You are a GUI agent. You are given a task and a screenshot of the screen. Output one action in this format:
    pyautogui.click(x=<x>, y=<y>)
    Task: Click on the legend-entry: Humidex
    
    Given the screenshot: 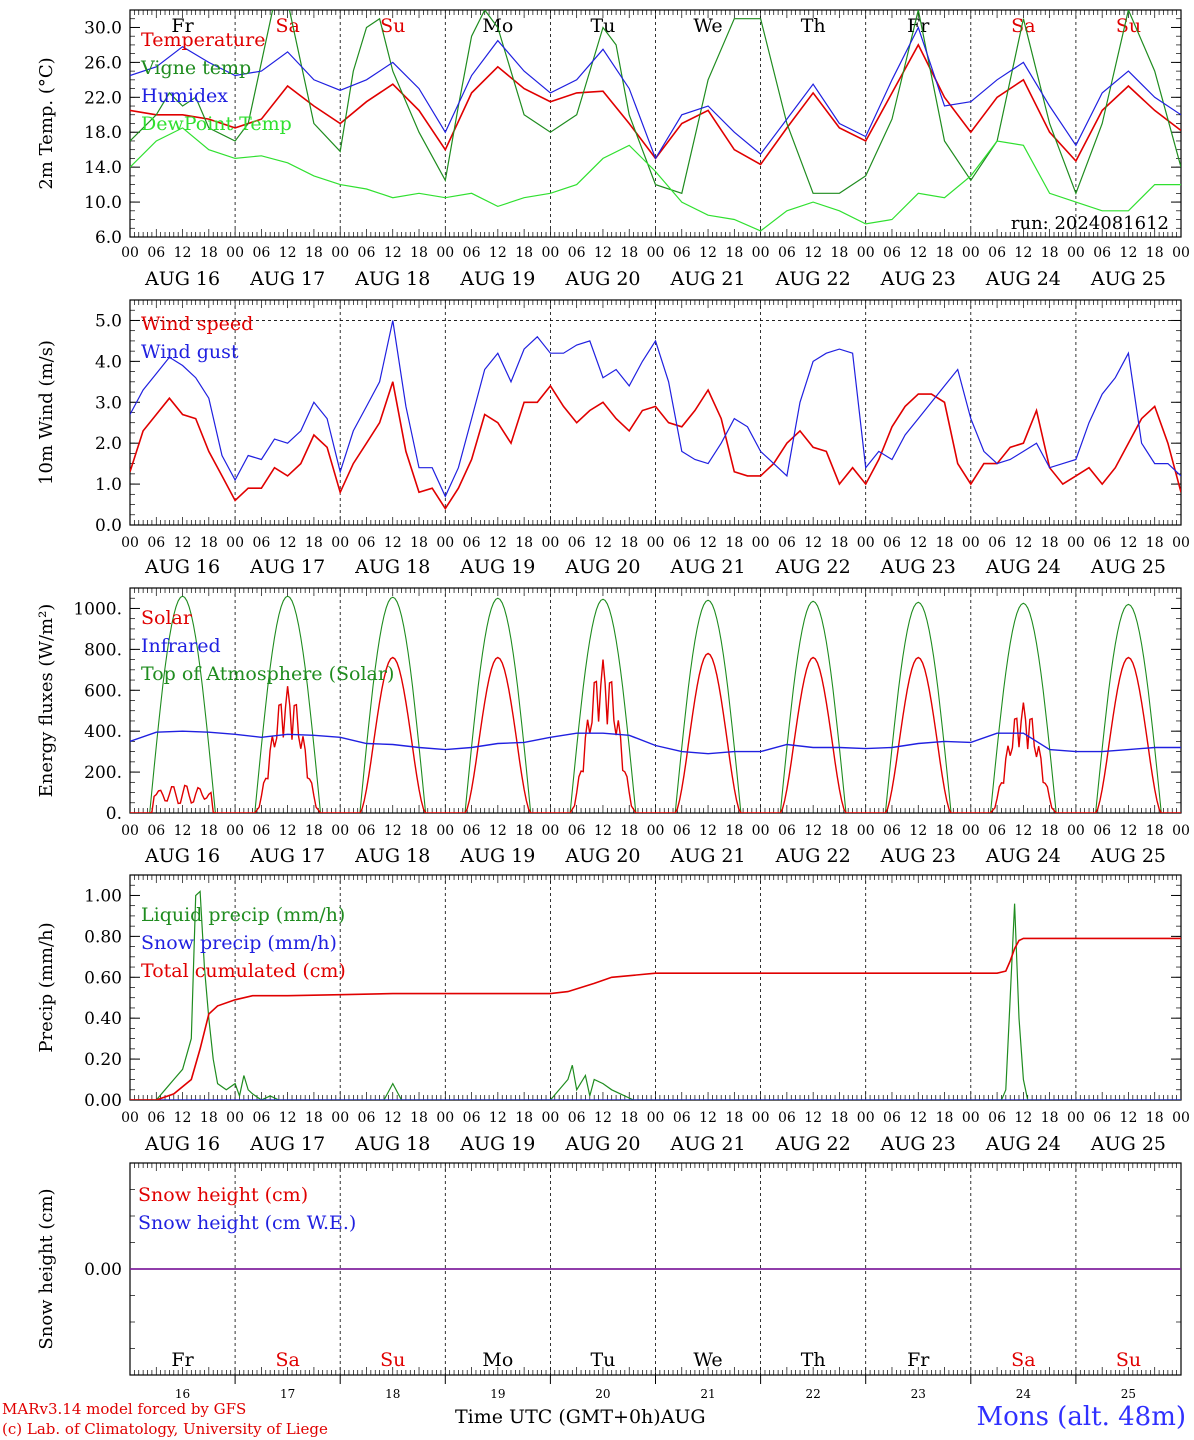 What is the action you would take?
    pyautogui.click(x=184, y=96)
    